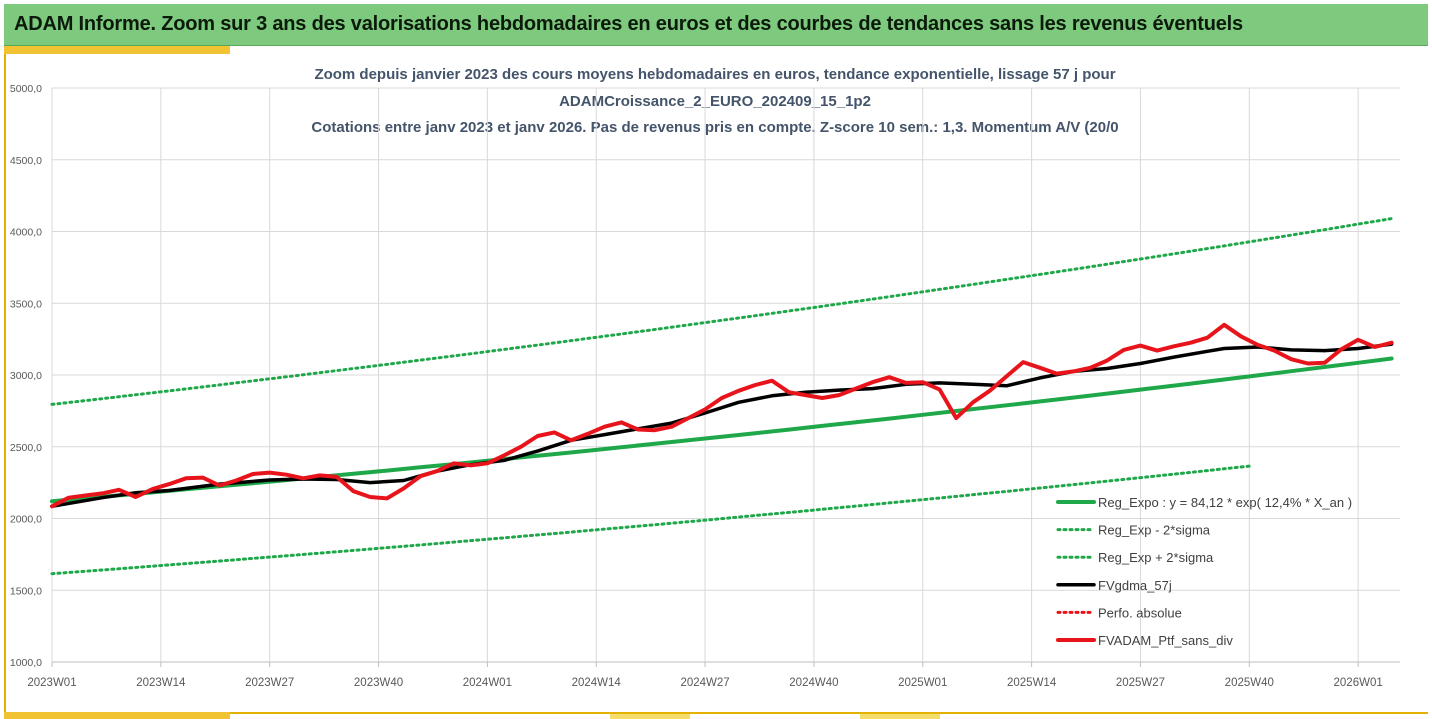 The height and width of the screenshot is (719, 1432). I want to click on y-tick-label: 1500,0, so click(26, 591).